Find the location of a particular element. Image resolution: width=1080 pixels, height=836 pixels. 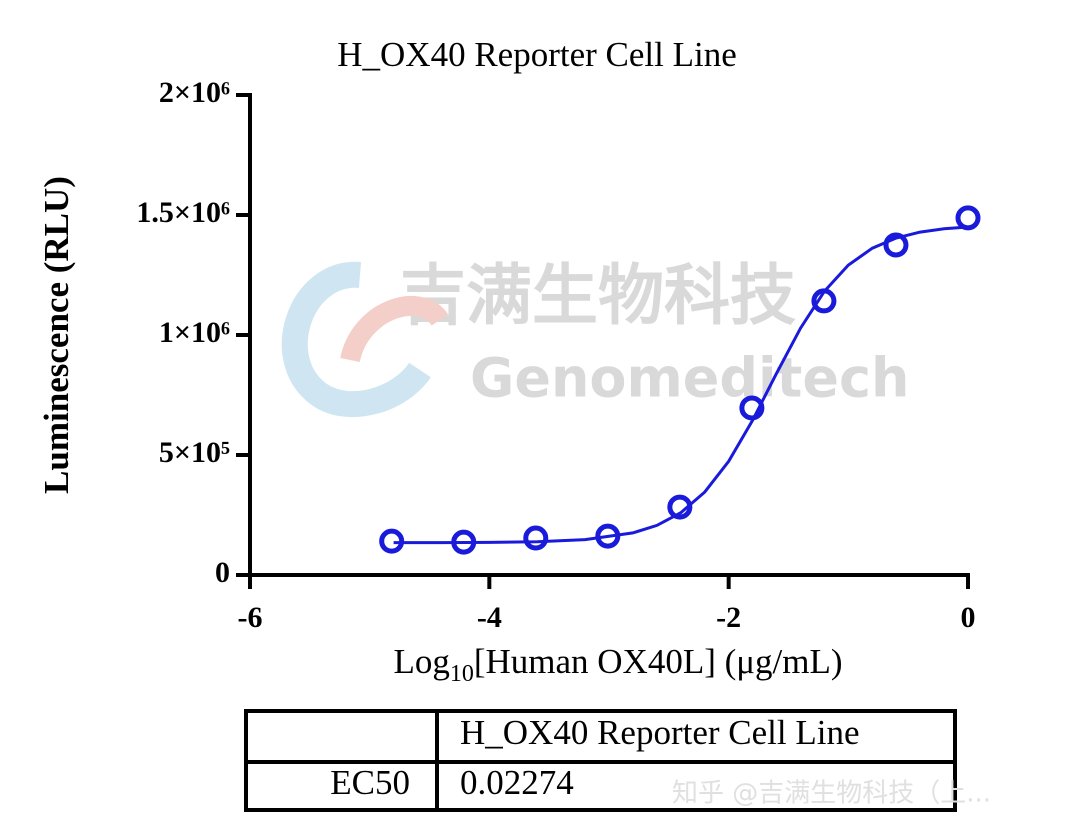

watermark: 吉满生物科技 is located at coordinates (598, 295).